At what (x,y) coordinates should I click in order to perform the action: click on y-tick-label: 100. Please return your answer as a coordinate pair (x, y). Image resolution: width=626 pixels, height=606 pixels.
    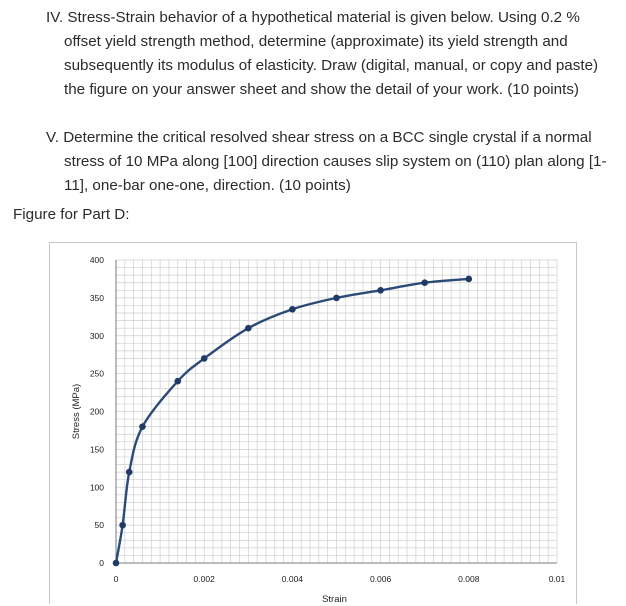
    Looking at the image, I should click on (97, 487).